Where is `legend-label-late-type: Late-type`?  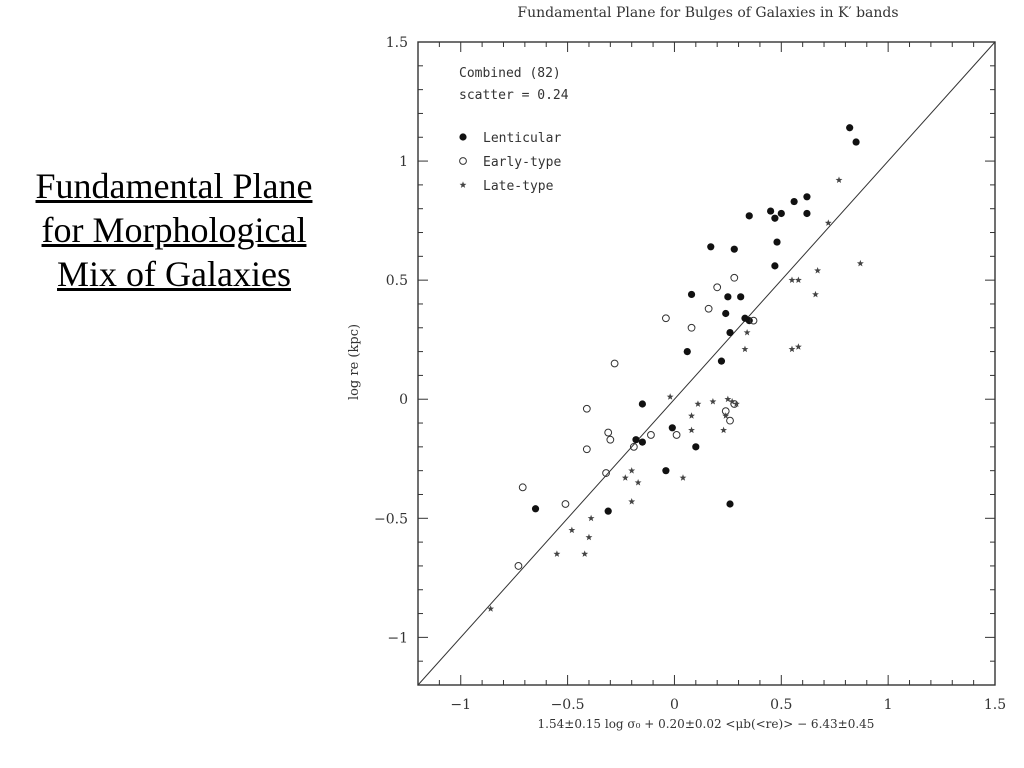
legend-label-late-type: Late-type is located at coordinates (518, 186).